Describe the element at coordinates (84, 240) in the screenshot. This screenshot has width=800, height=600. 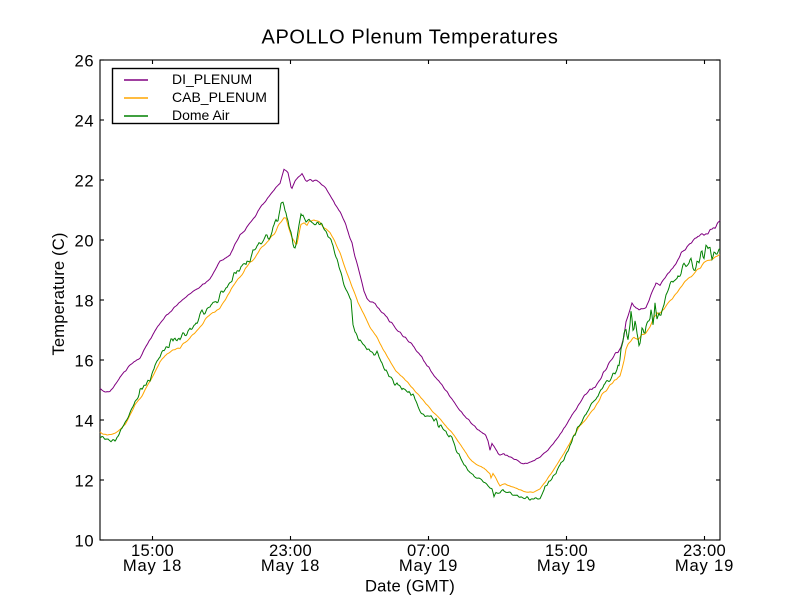
I see `svg-text: 20` at that location.